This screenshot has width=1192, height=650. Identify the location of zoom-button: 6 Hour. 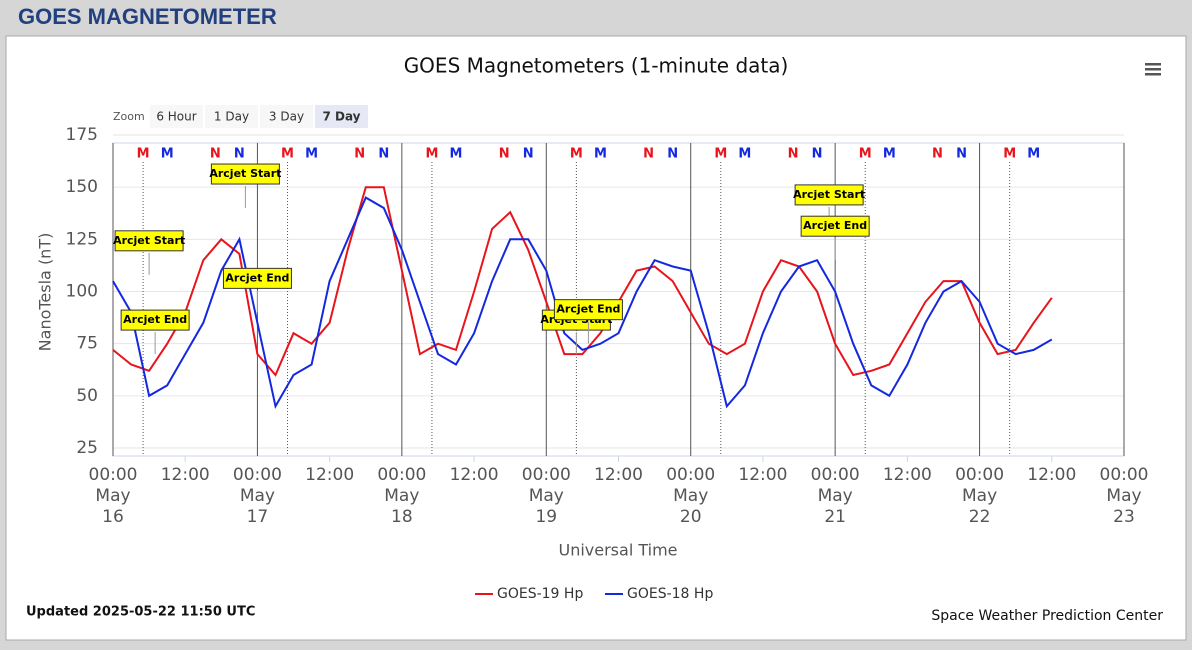
(176, 116).